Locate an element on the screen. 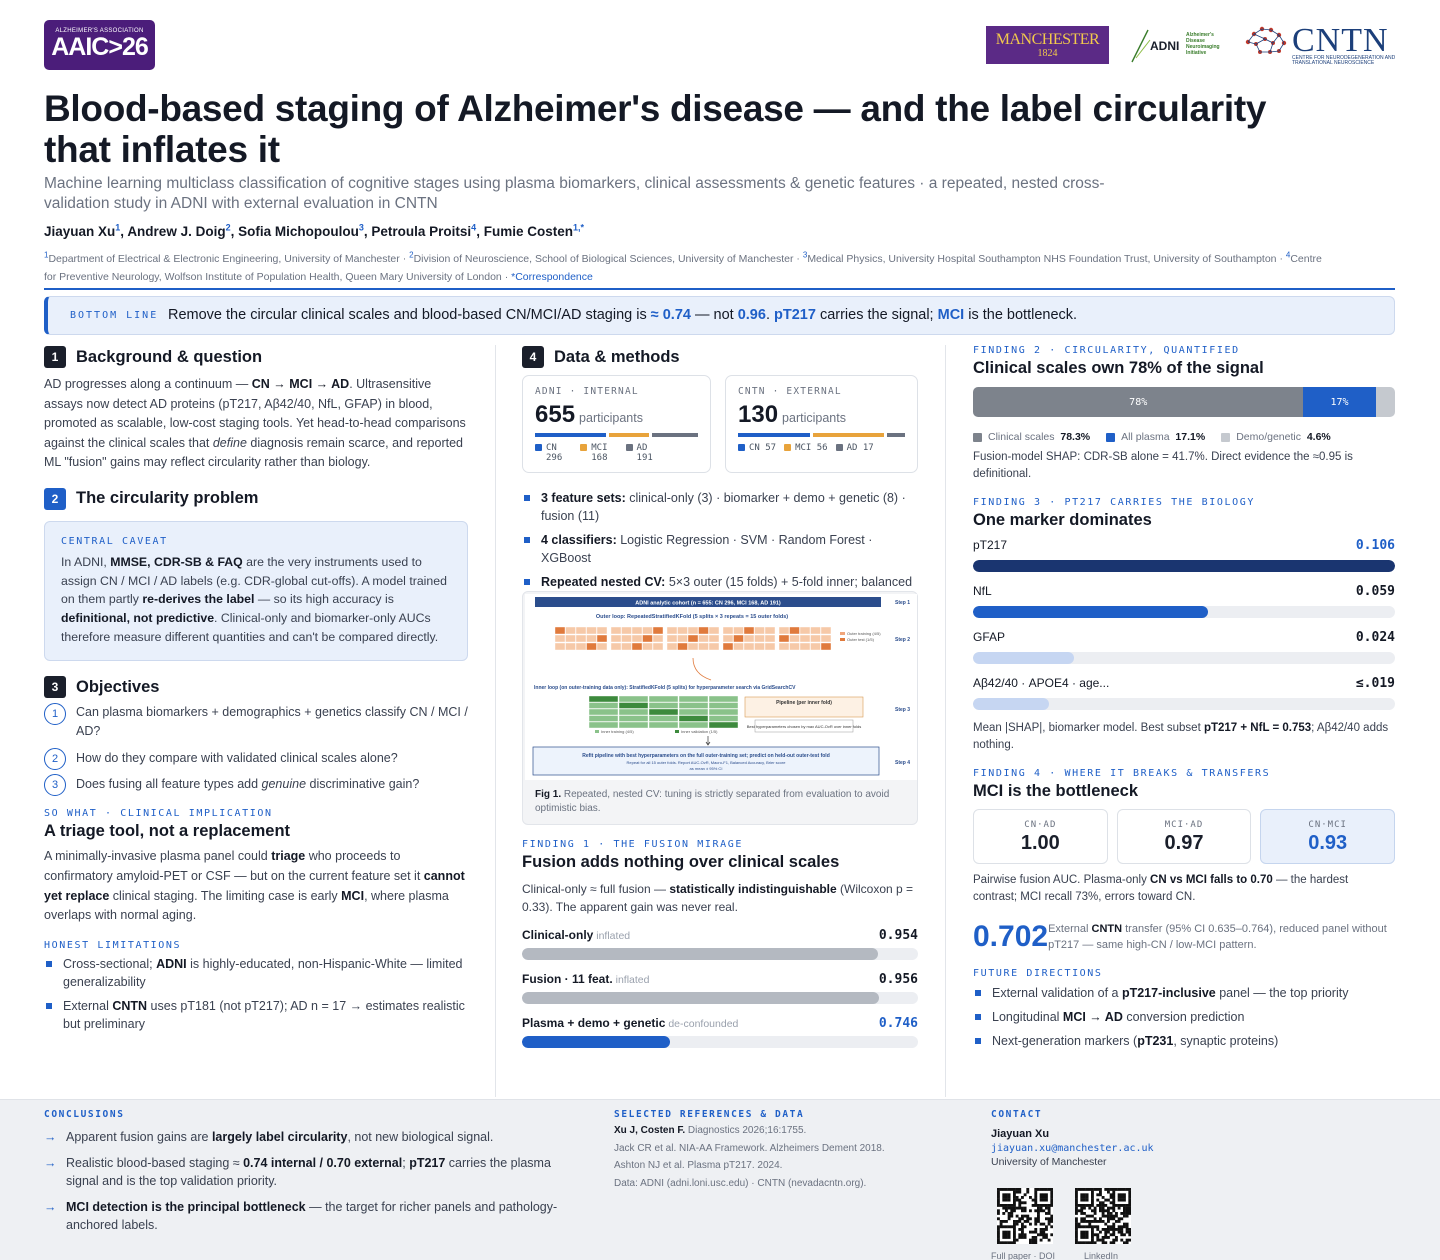  qr-code-linkedin is located at coordinates (1103, 1216).